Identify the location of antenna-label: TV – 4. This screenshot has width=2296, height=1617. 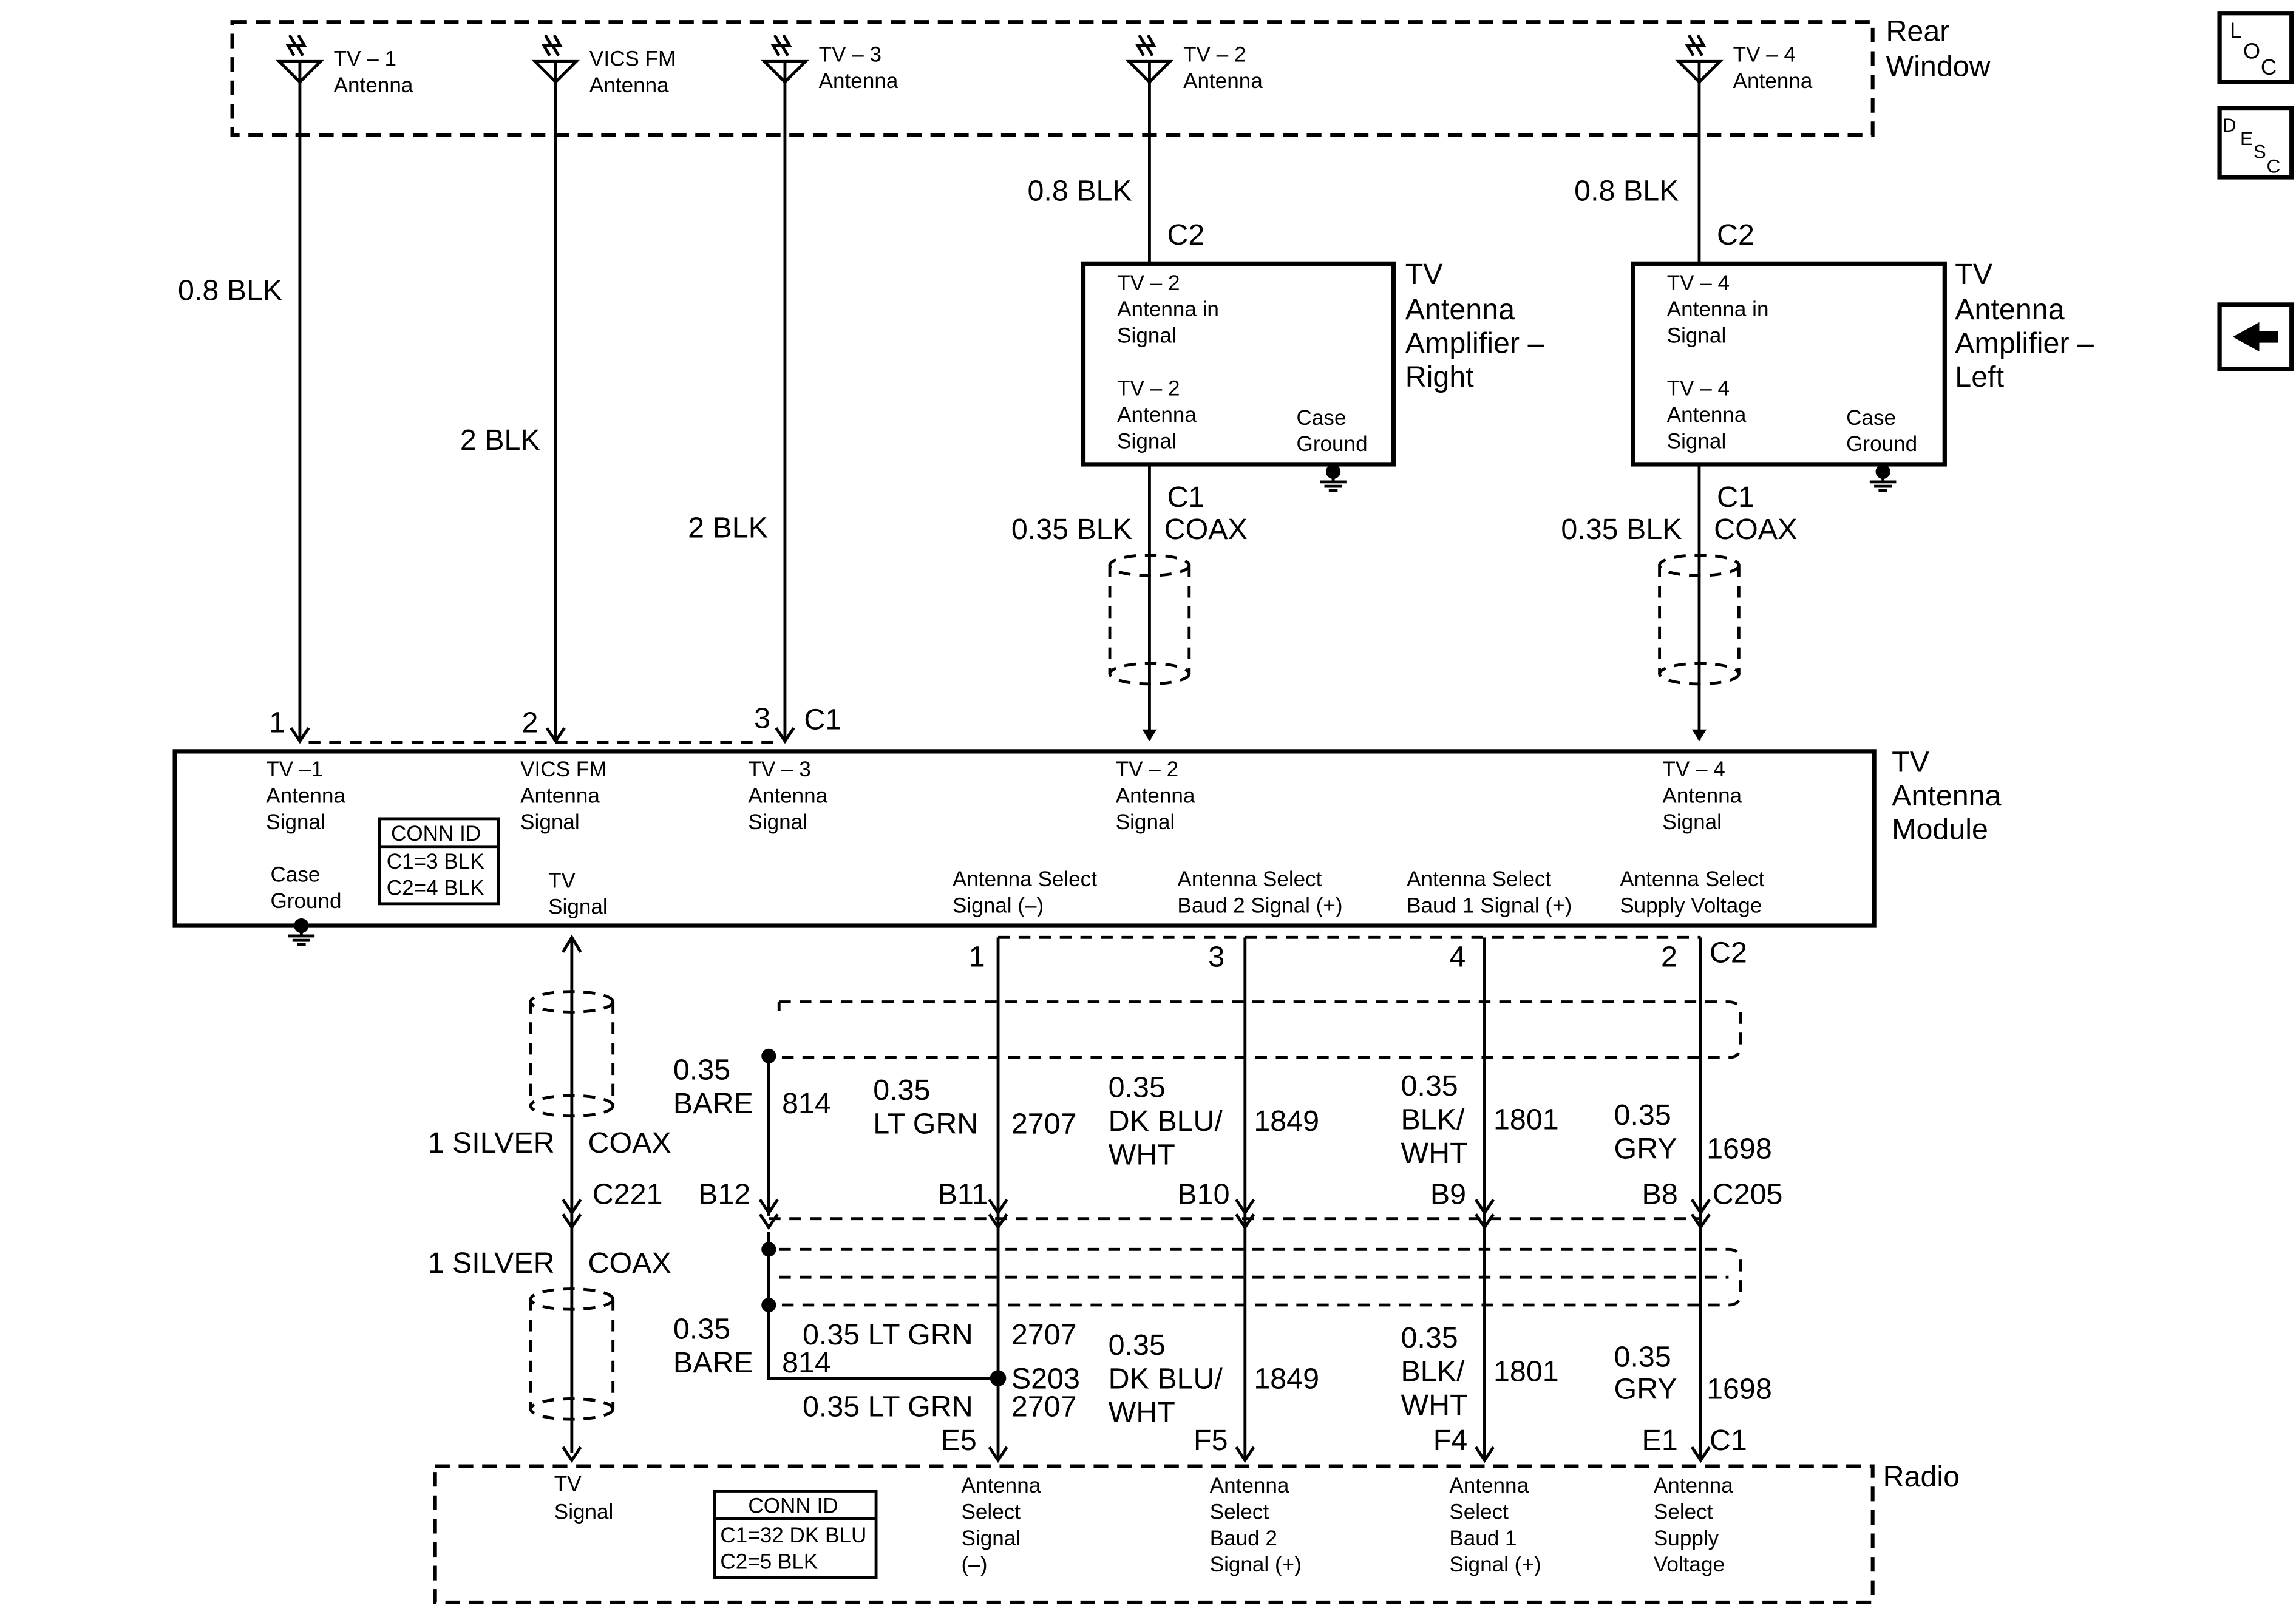
(1764, 54).